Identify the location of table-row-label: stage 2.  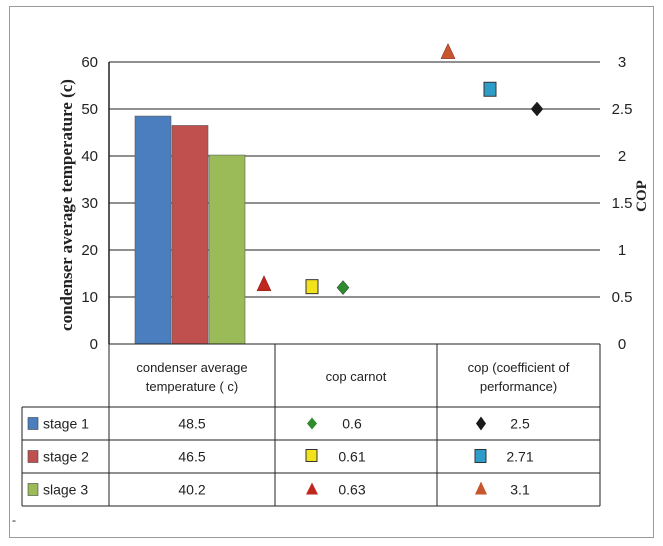
(66, 457).